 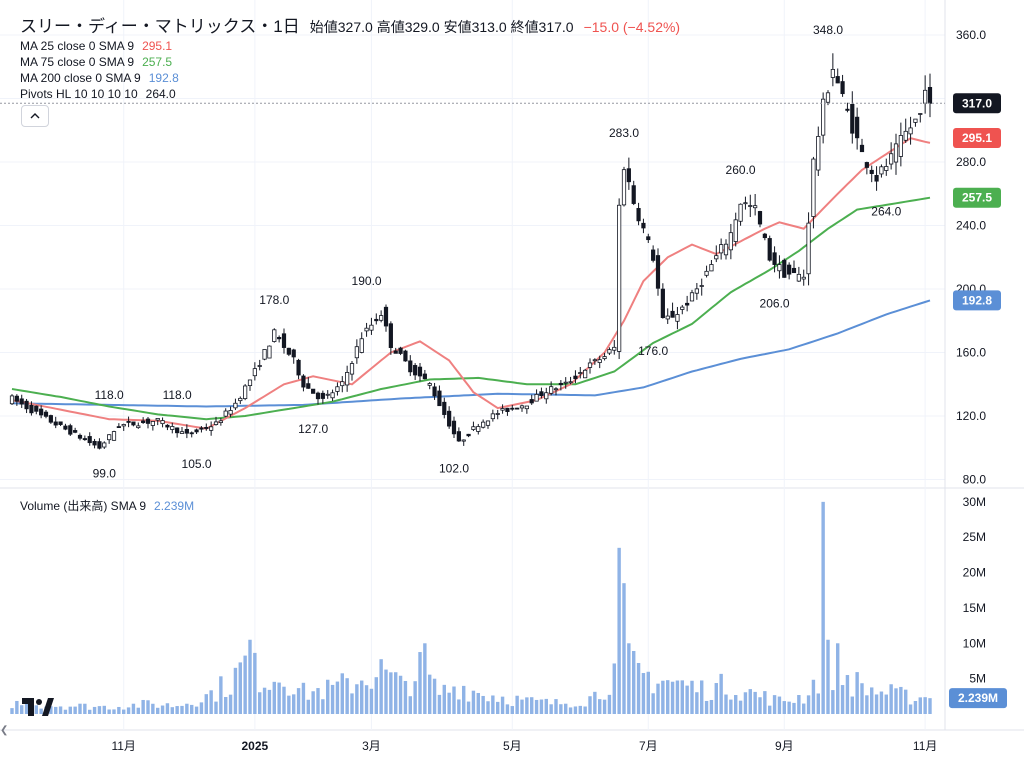 I want to click on indicator-value: 257.5, so click(x=157, y=62).